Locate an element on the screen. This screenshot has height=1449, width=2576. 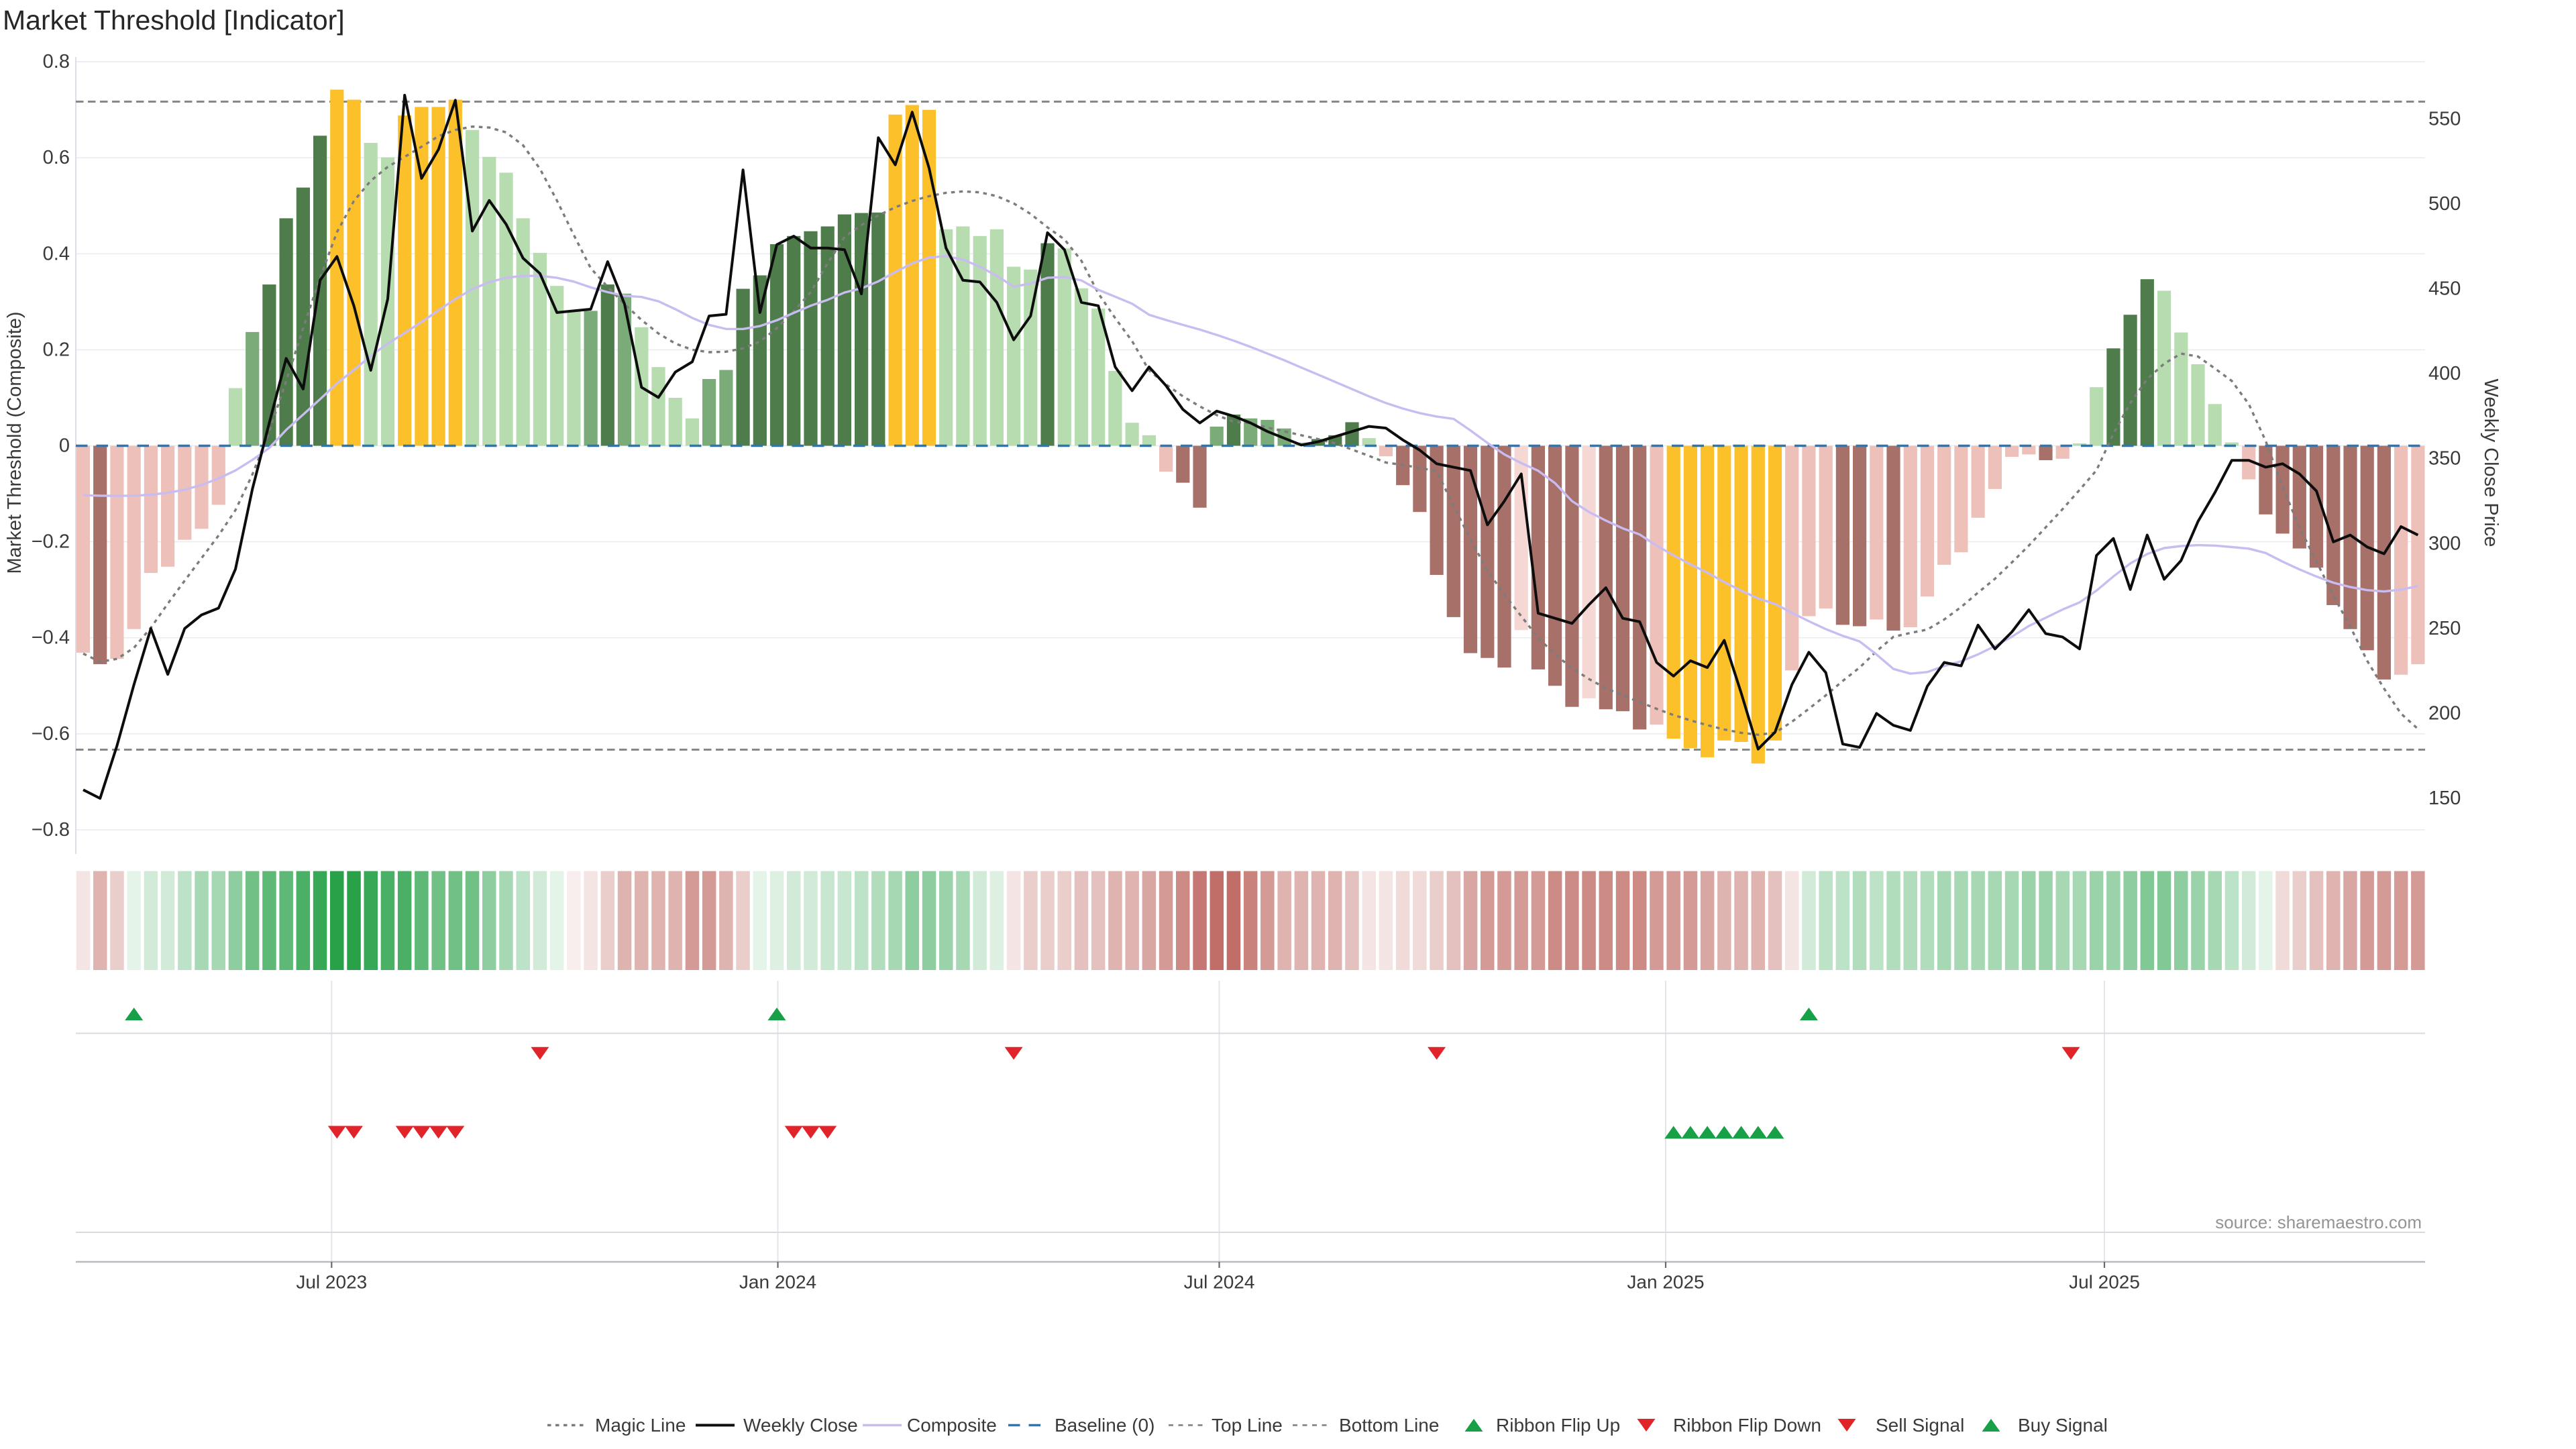
svg-text: Jan 2024 is located at coordinates (777, 1282).